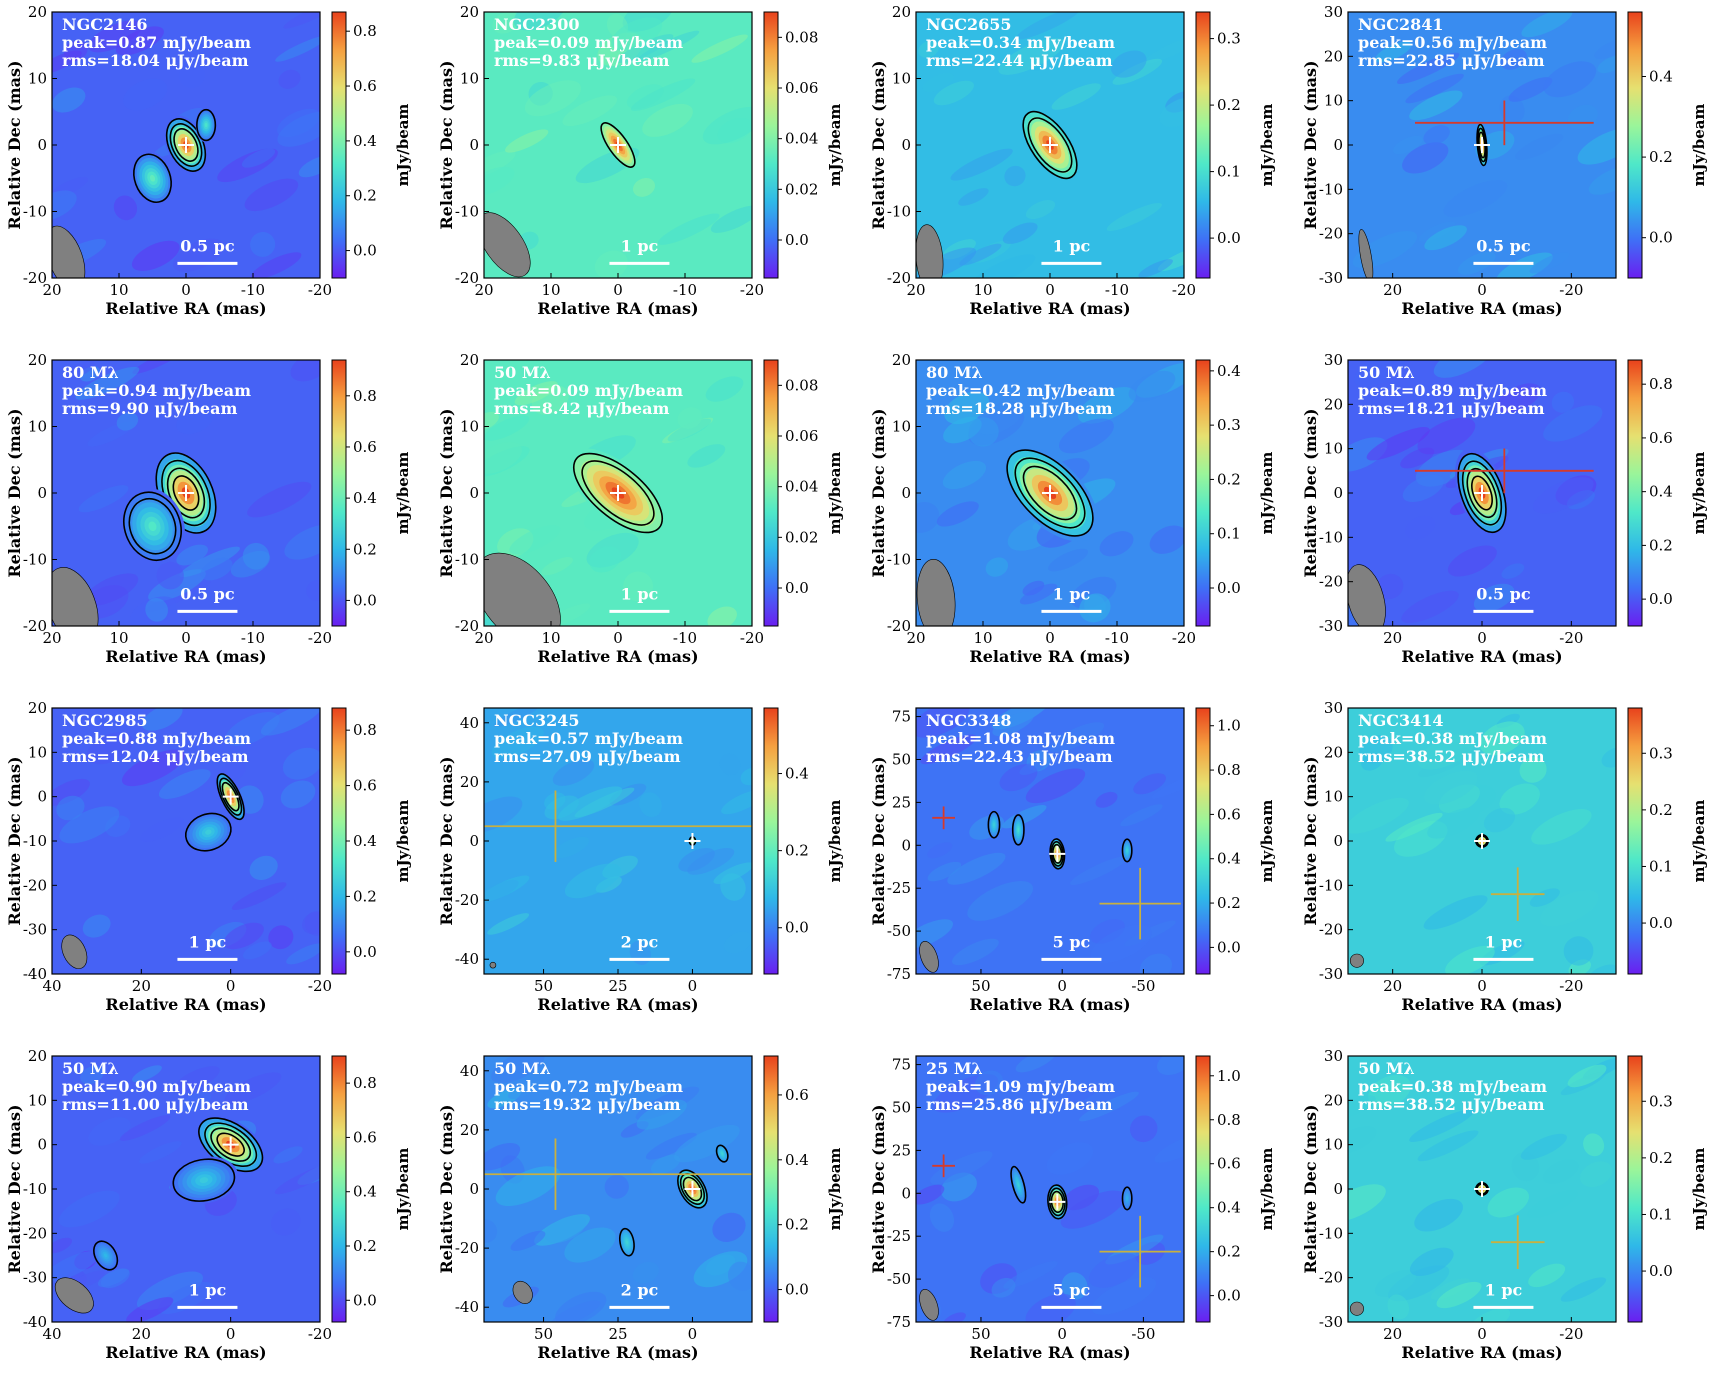  I want to click on colorbar-tick-label: 0.04, so click(801, 487).